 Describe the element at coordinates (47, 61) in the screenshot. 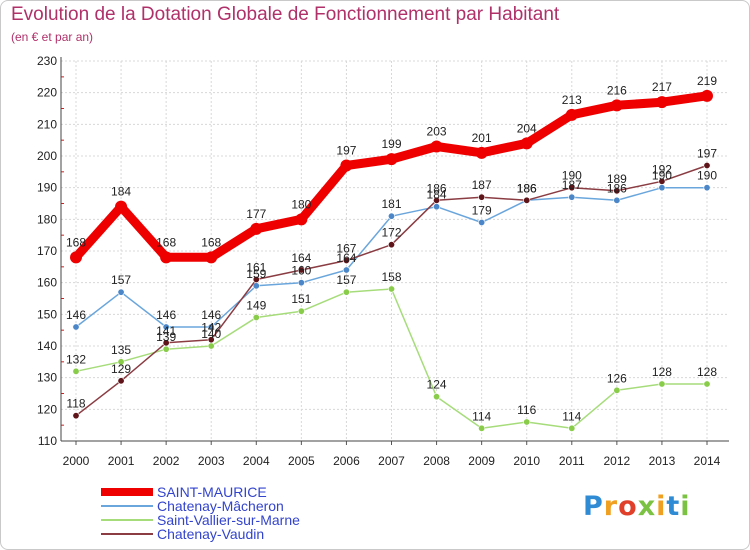

I see `y-tick-label: 230` at that location.